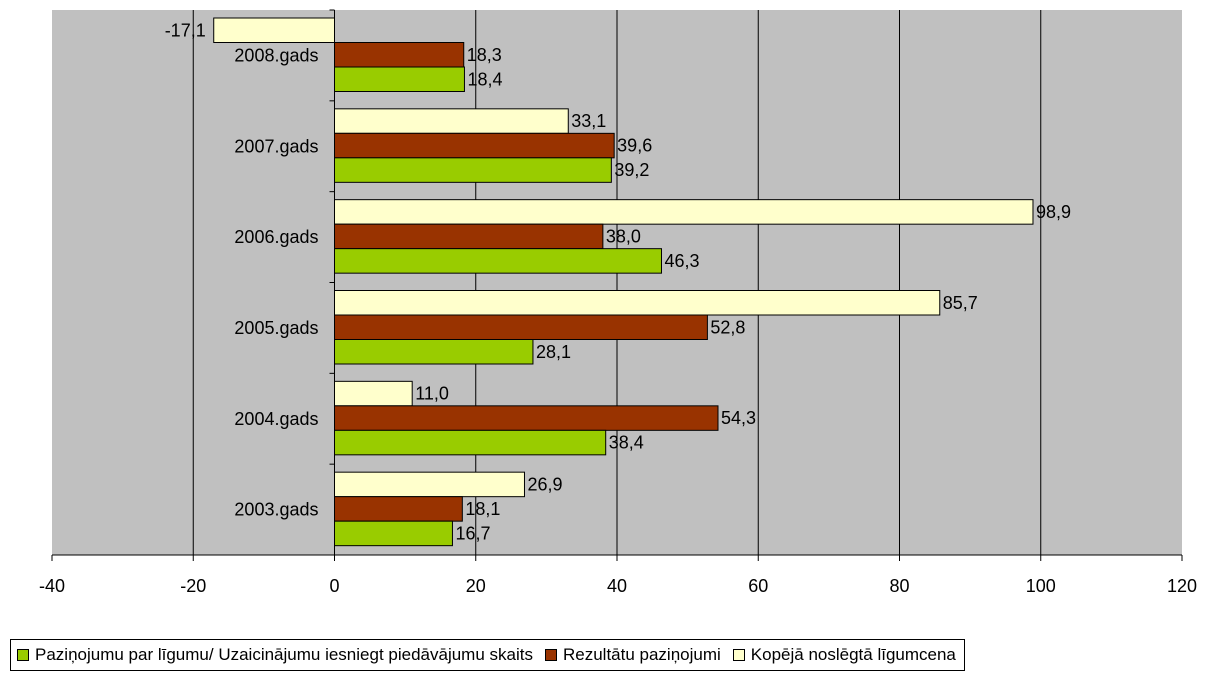 The width and height of the screenshot is (1220, 673). Describe the element at coordinates (588, 121) in the screenshot. I see `data-label: 33,1` at that location.